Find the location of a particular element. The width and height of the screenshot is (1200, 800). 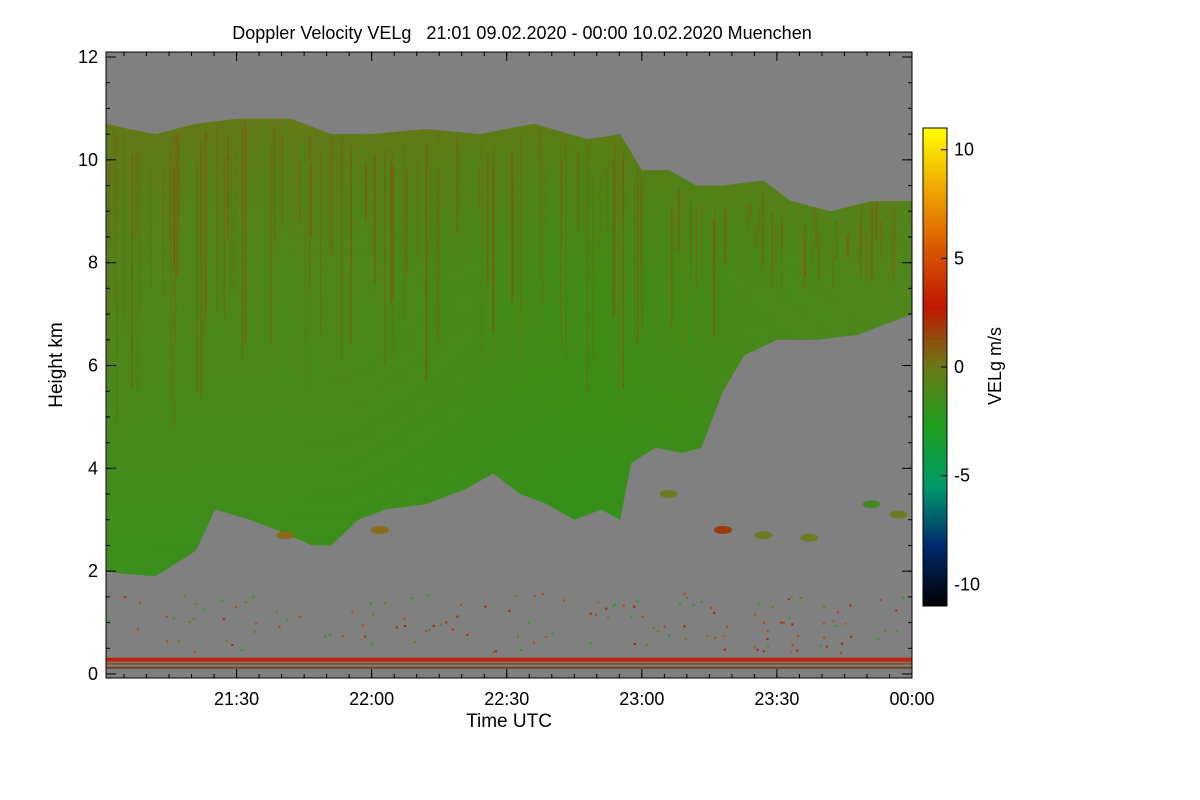

y-tick-label: 8 is located at coordinates (93, 263).